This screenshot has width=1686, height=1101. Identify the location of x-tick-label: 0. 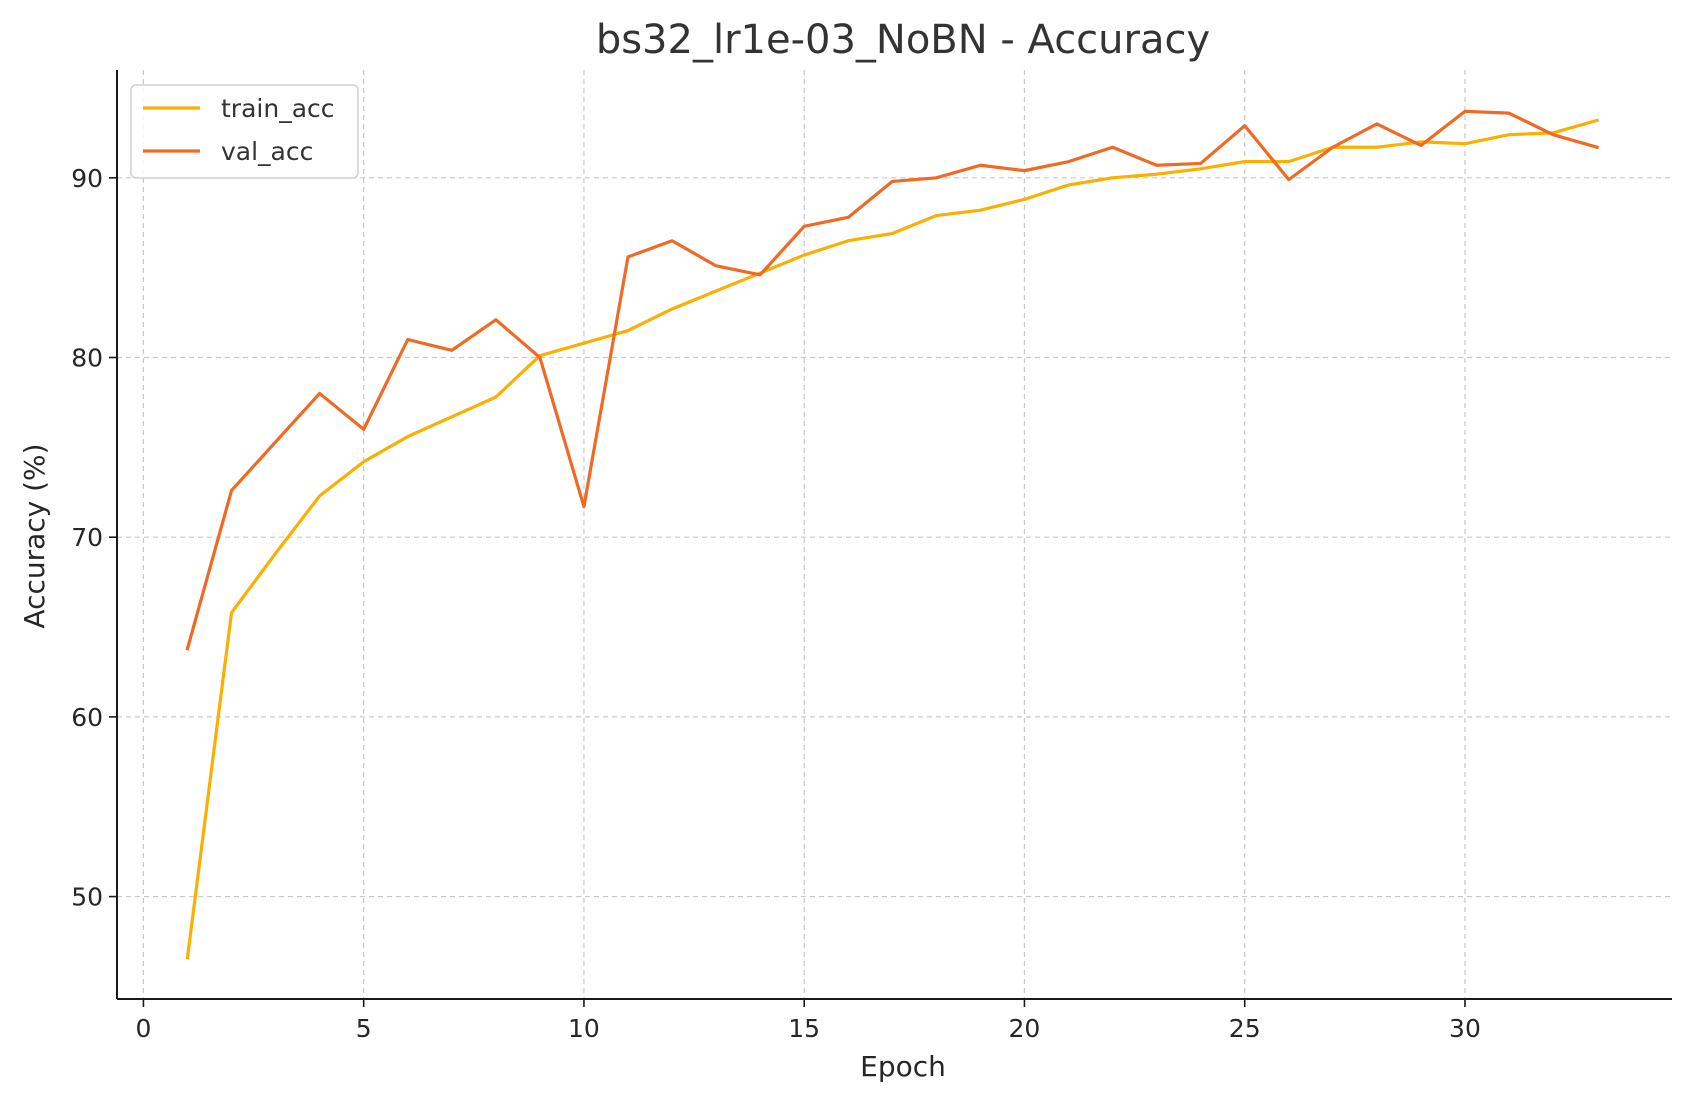
(143, 1028).